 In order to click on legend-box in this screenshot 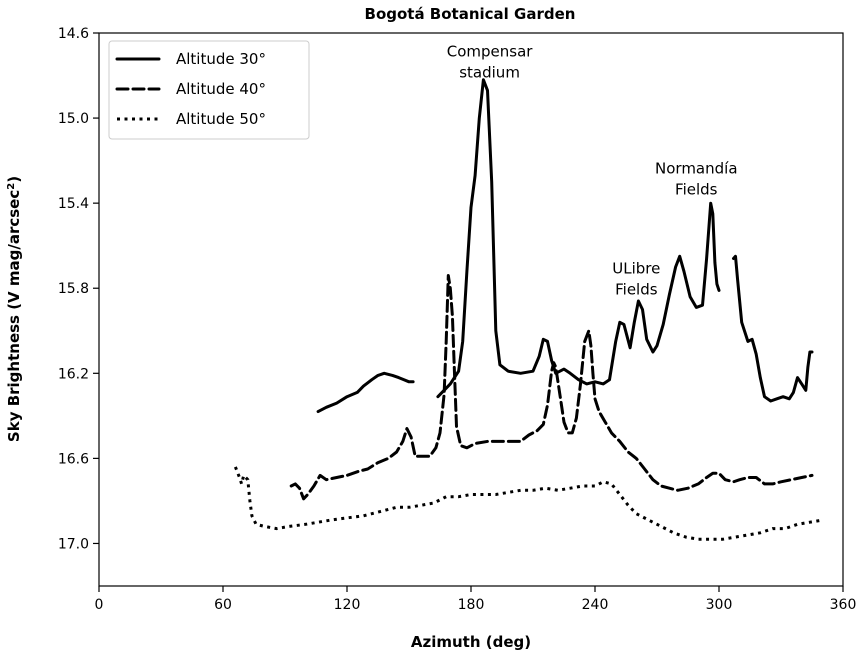, I will do `click(209, 90)`.